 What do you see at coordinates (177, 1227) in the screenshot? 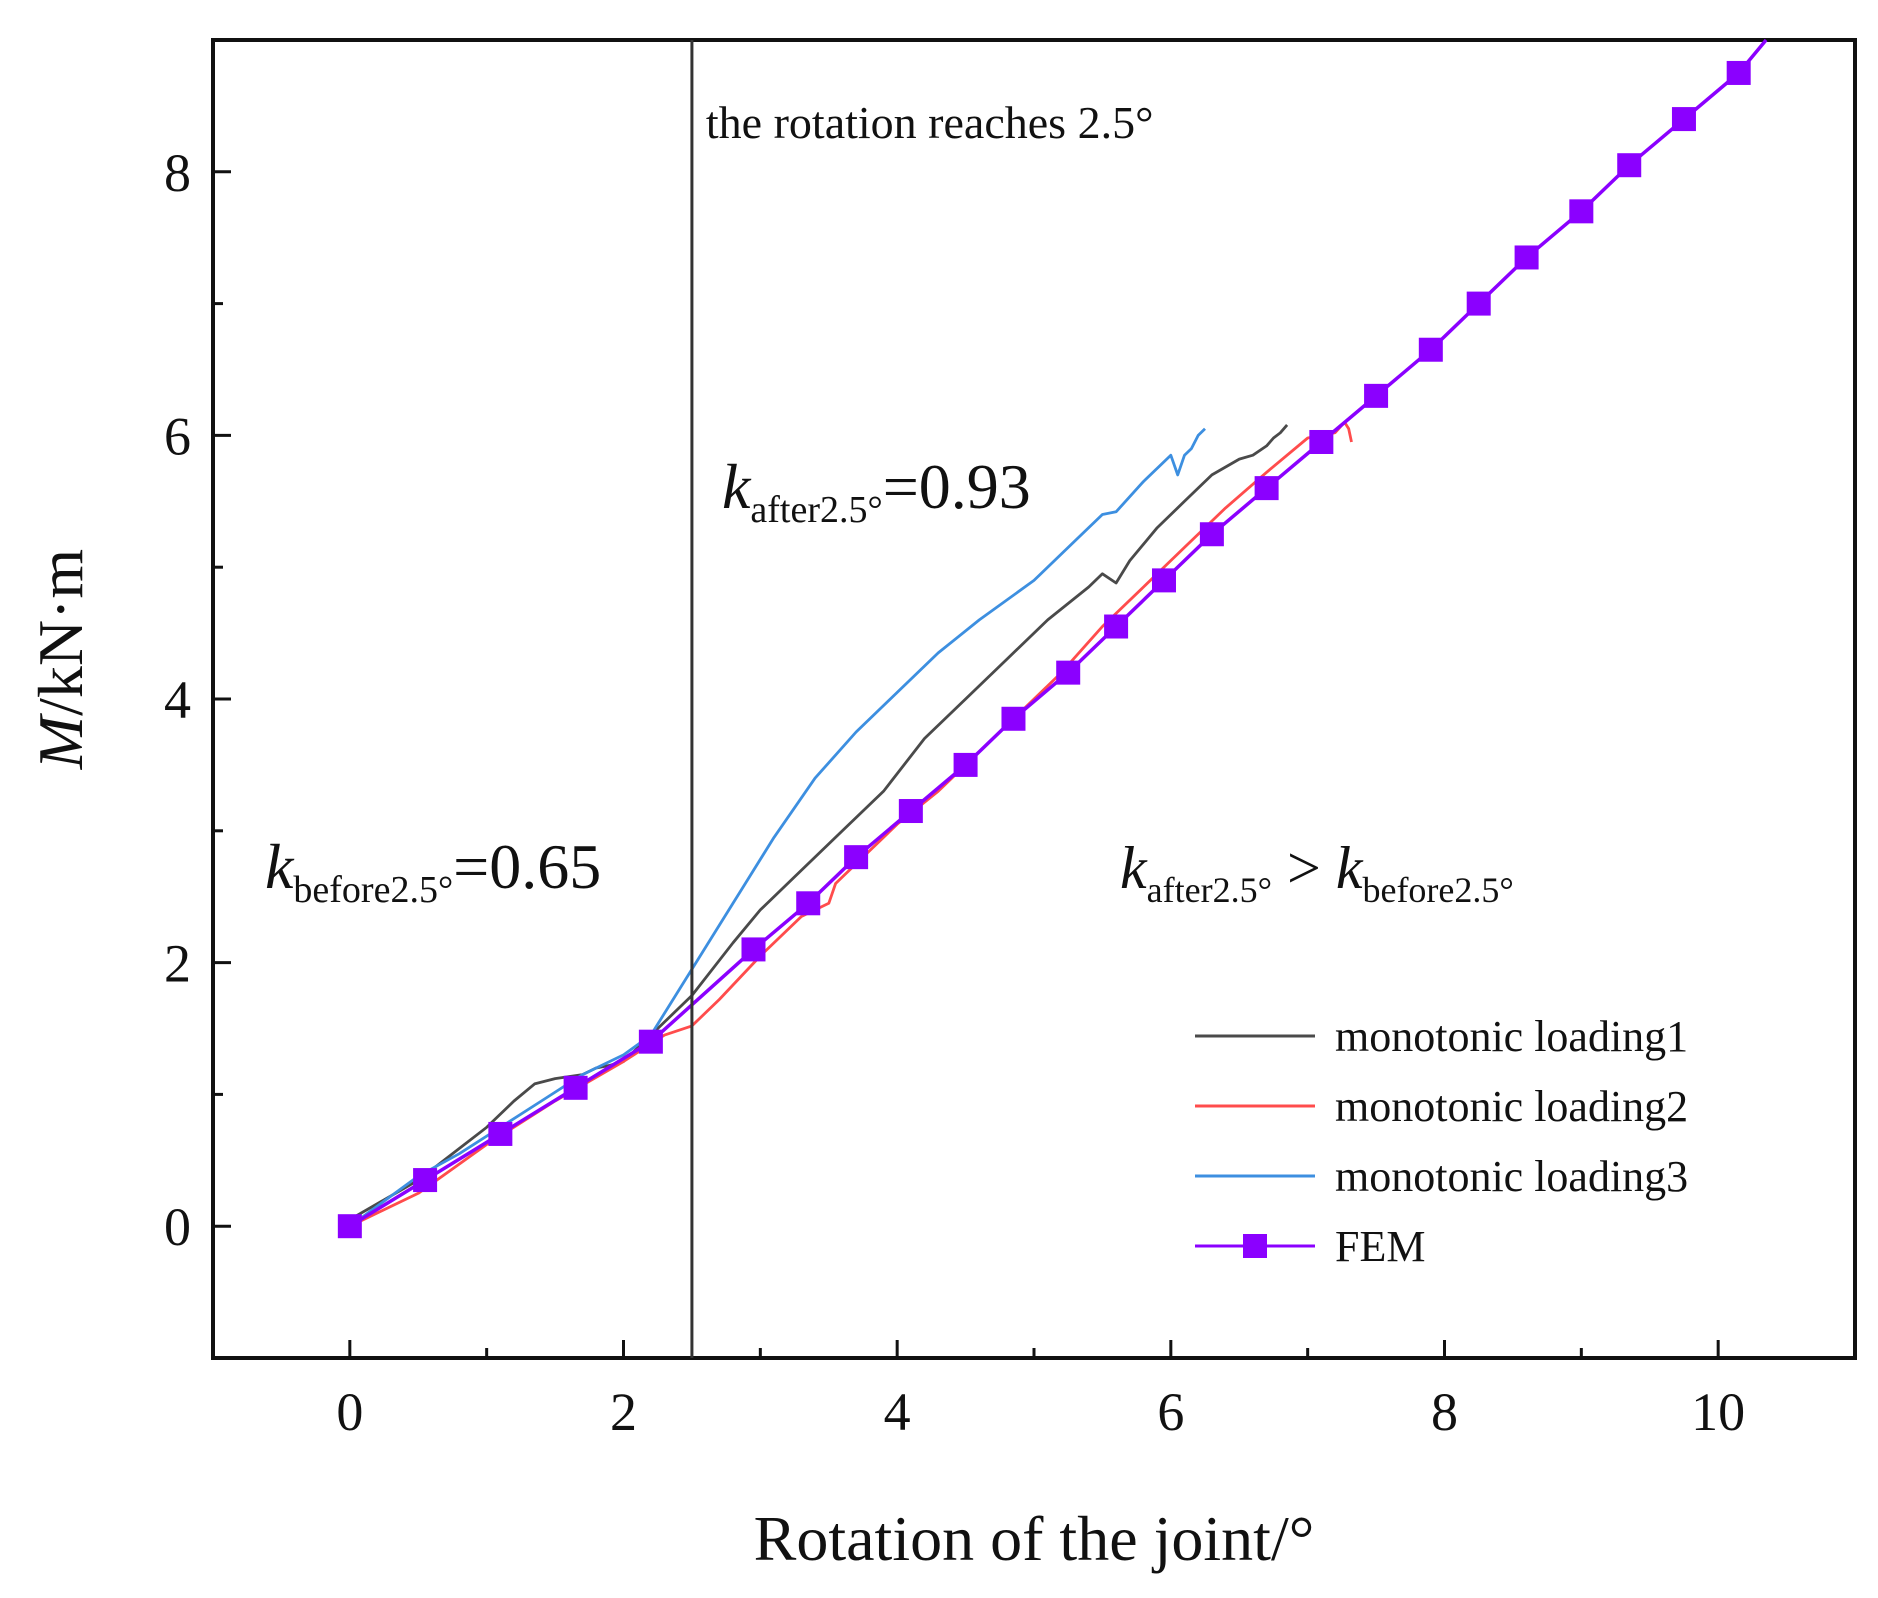
I see `y-tick-label: 0` at bounding box center [177, 1227].